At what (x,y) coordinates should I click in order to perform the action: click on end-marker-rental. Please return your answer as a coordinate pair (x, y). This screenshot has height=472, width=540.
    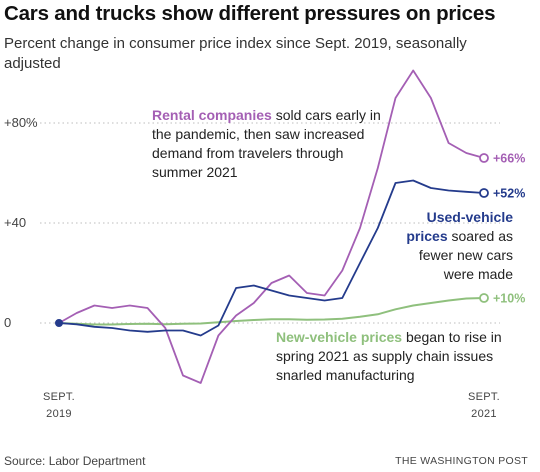
    Looking at the image, I should click on (484, 158).